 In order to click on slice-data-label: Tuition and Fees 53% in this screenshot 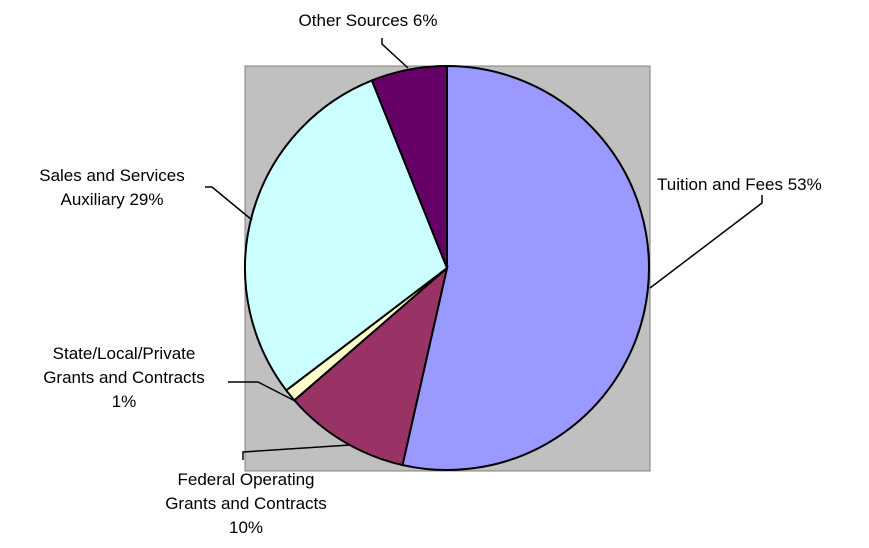, I will do `click(739, 184)`.